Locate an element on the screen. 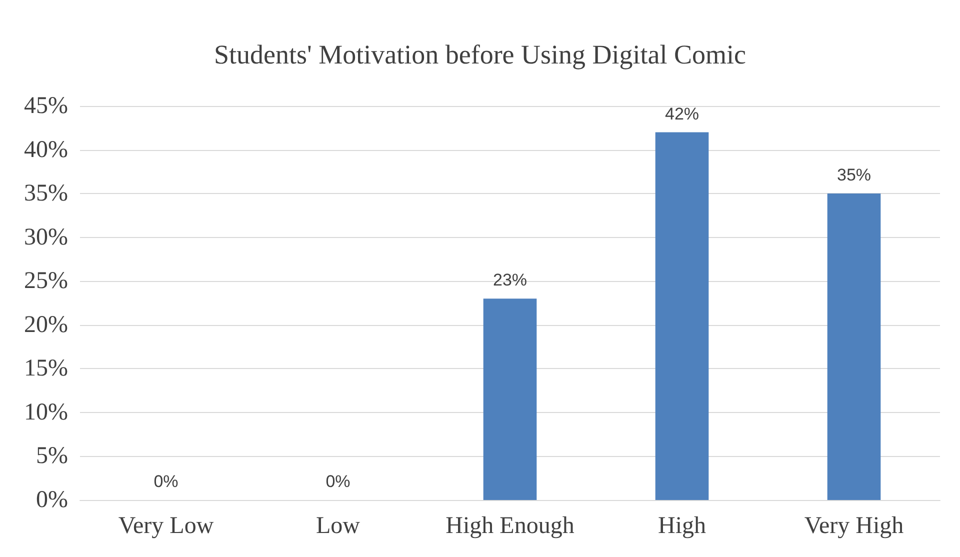 The width and height of the screenshot is (960, 557). y-tick-label: 0% is located at coordinates (52, 500).